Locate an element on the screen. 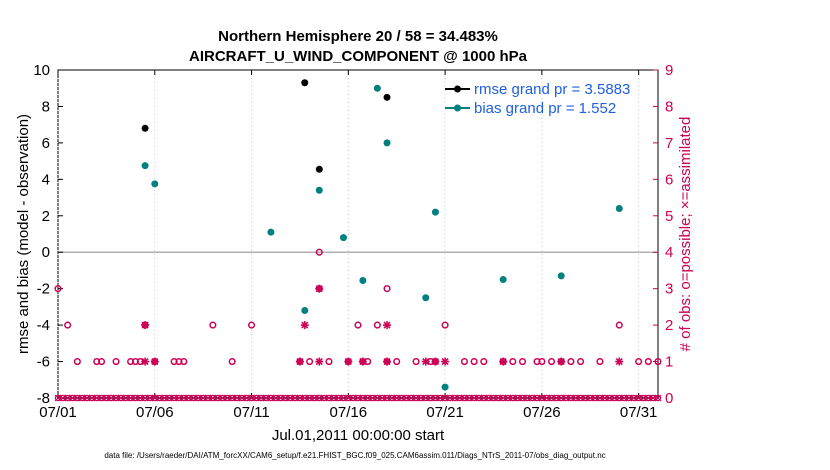  y-right-tick-label: 1 is located at coordinates (669, 362).